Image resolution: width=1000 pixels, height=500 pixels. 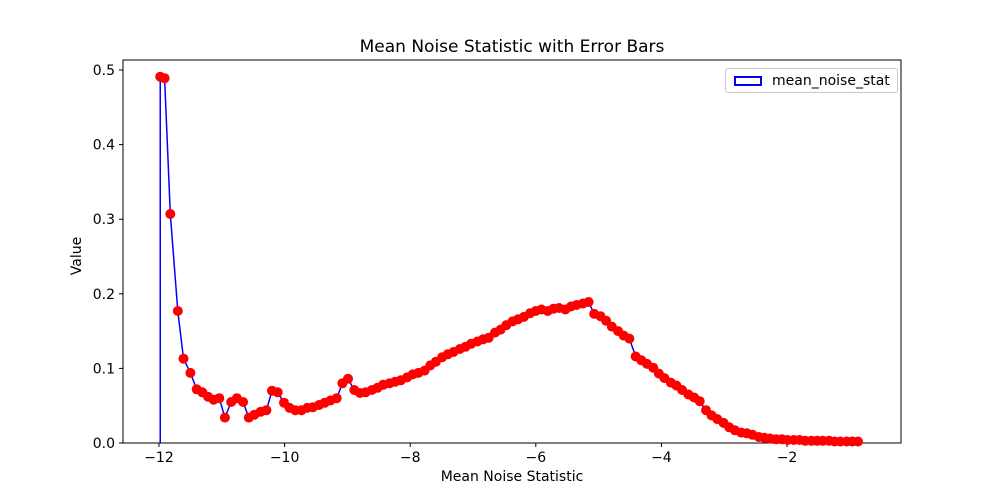 What do you see at coordinates (104, 295) in the screenshot?
I see `y-tick-label: 0.2` at bounding box center [104, 295].